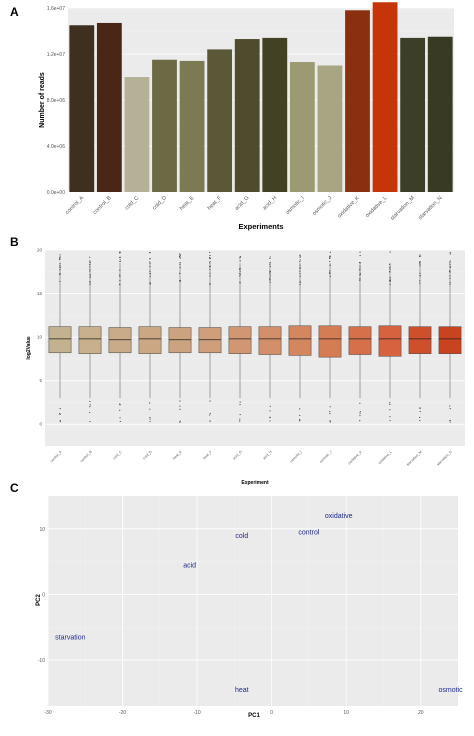 This screenshot has height=736, width=474. Describe the element at coordinates (421, 713) in the screenshot. I see `x-tick-label: 20` at that location.